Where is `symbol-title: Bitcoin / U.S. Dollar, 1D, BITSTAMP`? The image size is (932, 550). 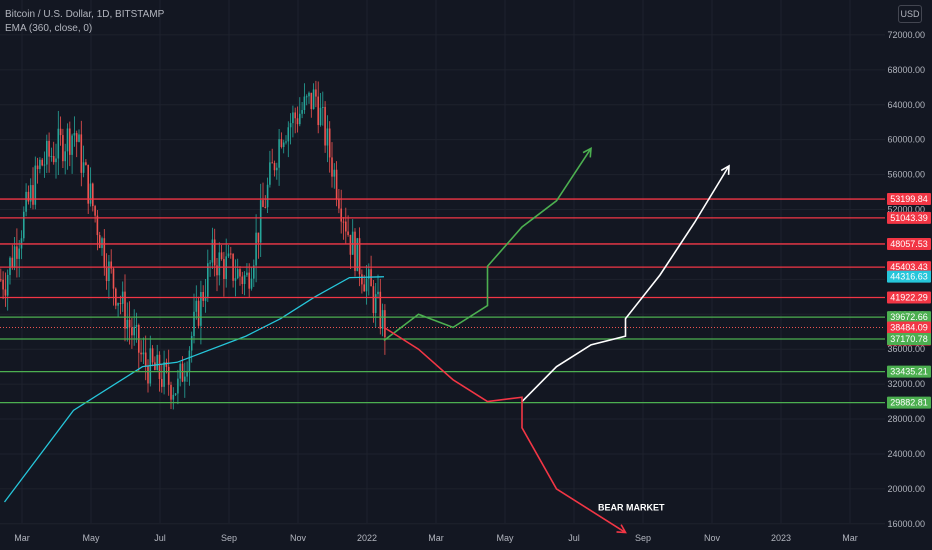
symbol-title: Bitcoin / U.S. Dollar, 1D, BITSTAMP is located at coordinates (85, 14).